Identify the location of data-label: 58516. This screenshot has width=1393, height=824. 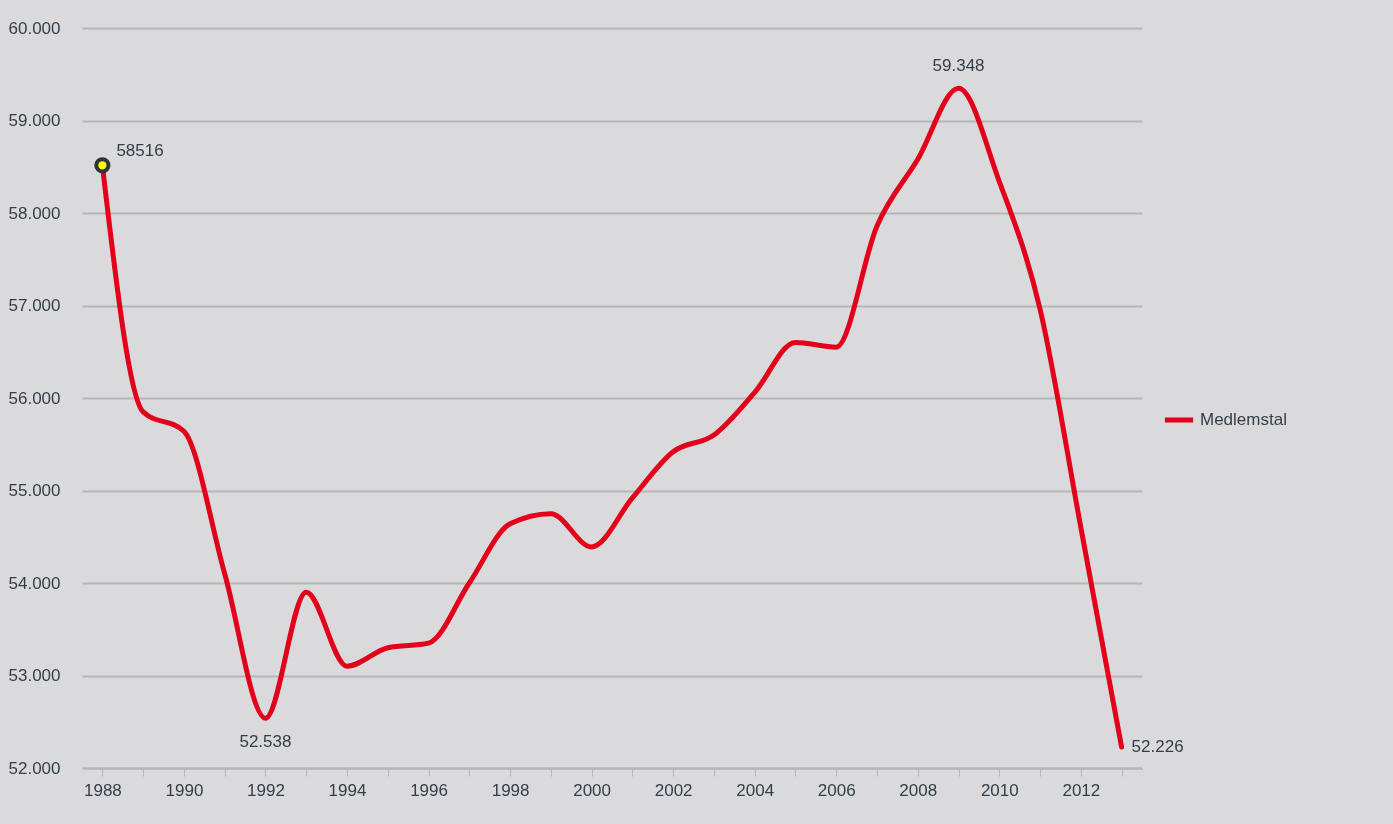
(140, 151).